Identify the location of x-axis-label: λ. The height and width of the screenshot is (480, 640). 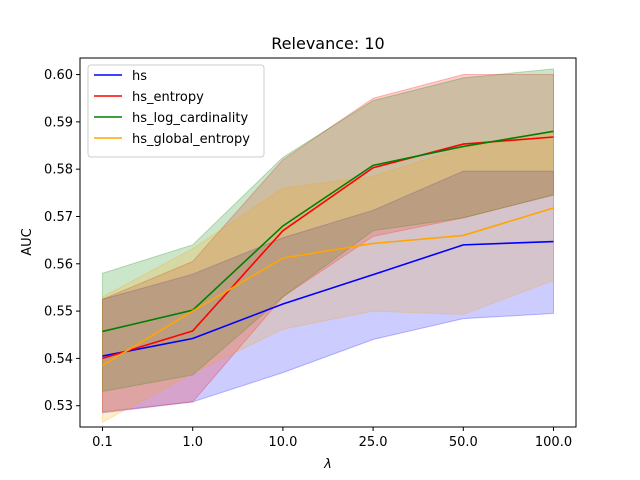
(327, 464).